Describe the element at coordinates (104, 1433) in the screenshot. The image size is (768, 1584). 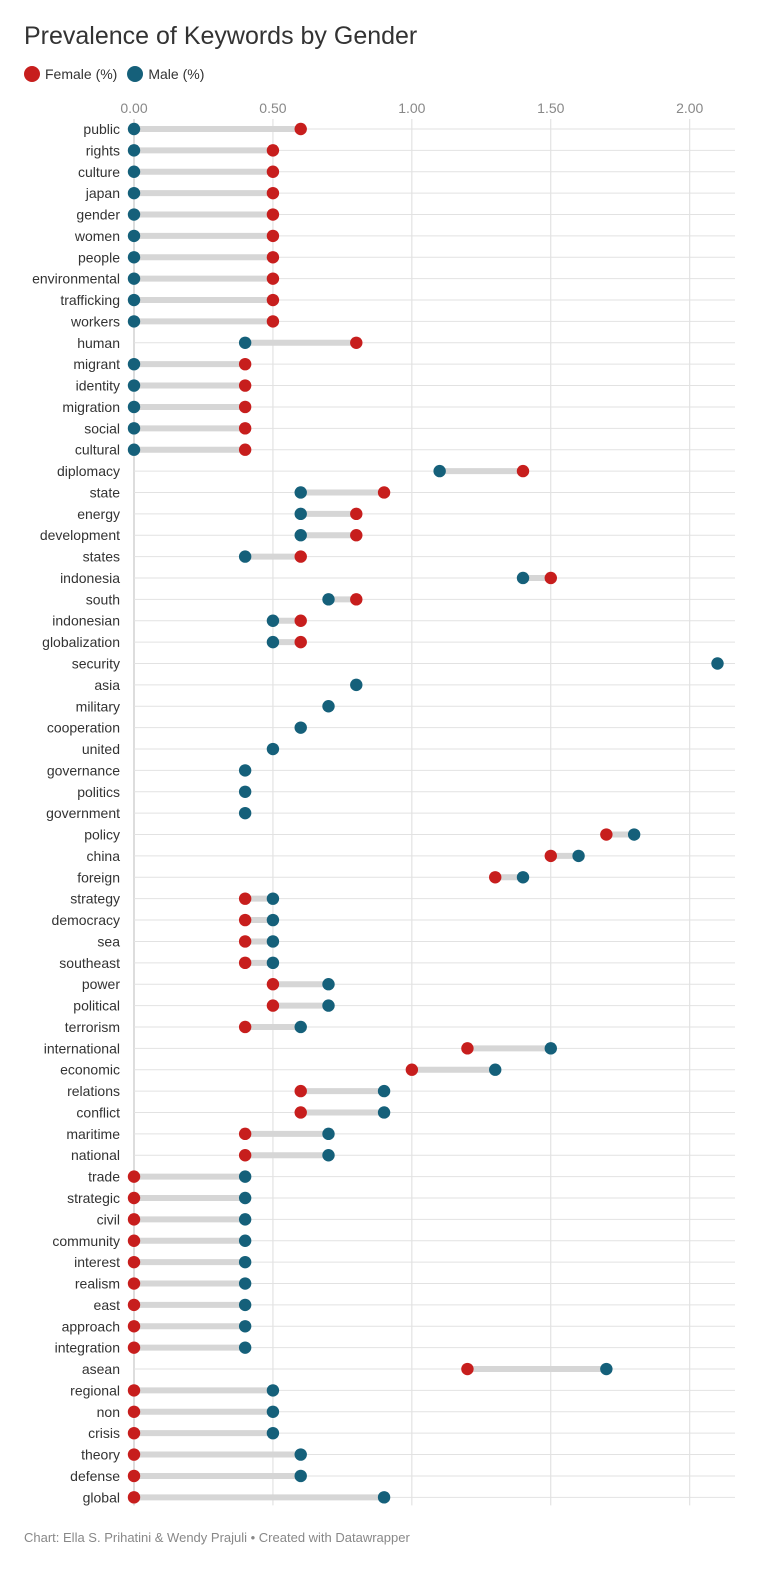
I see `category-label: crisis` at that location.